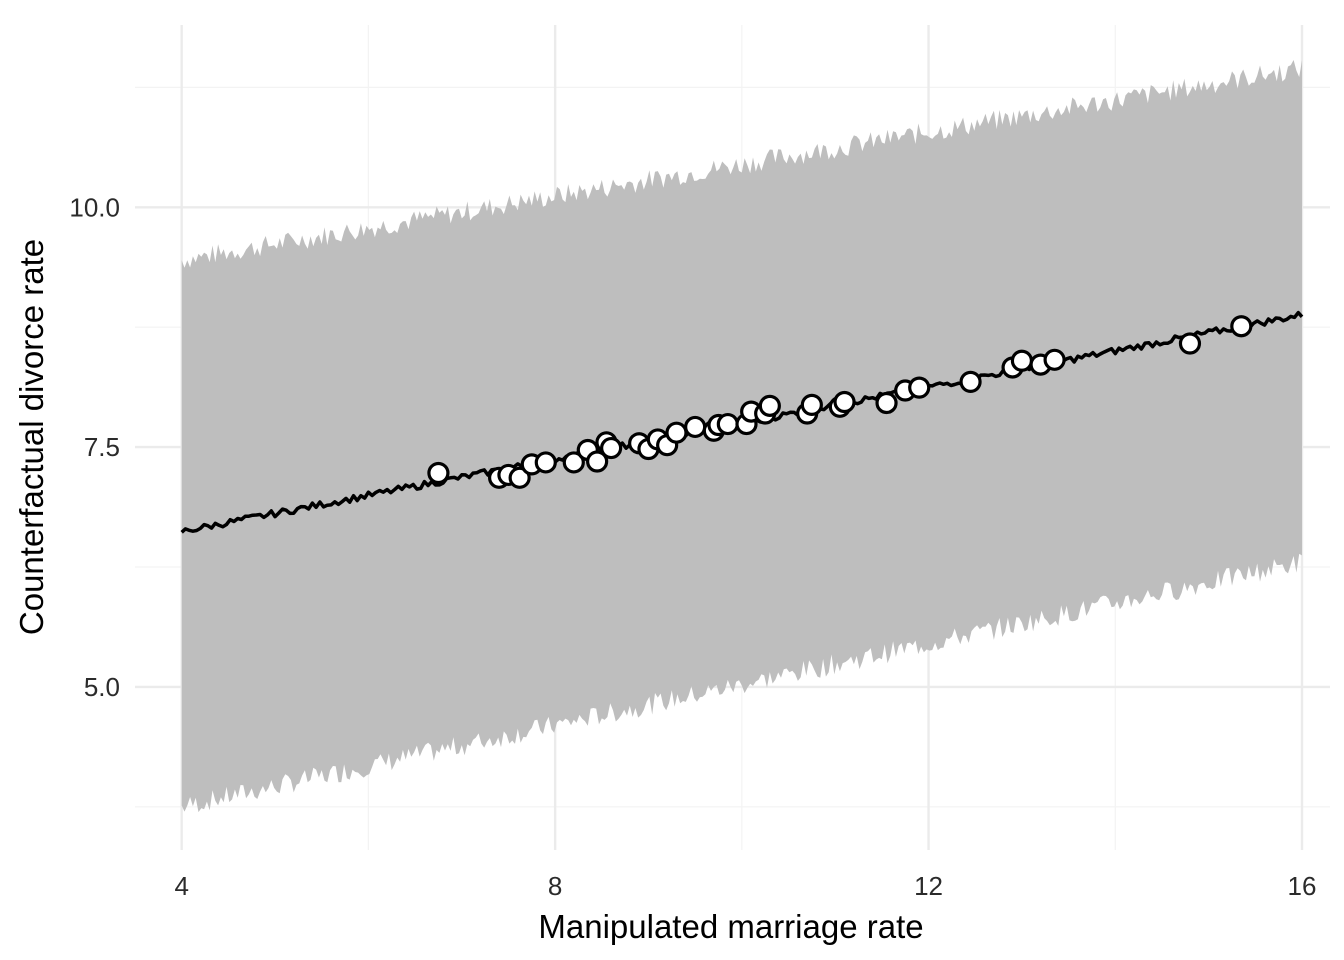 This screenshot has height=960, width=1344. What do you see at coordinates (1302, 886) in the screenshot?
I see `x-tick-label: 16` at bounding box center [1302, 886].